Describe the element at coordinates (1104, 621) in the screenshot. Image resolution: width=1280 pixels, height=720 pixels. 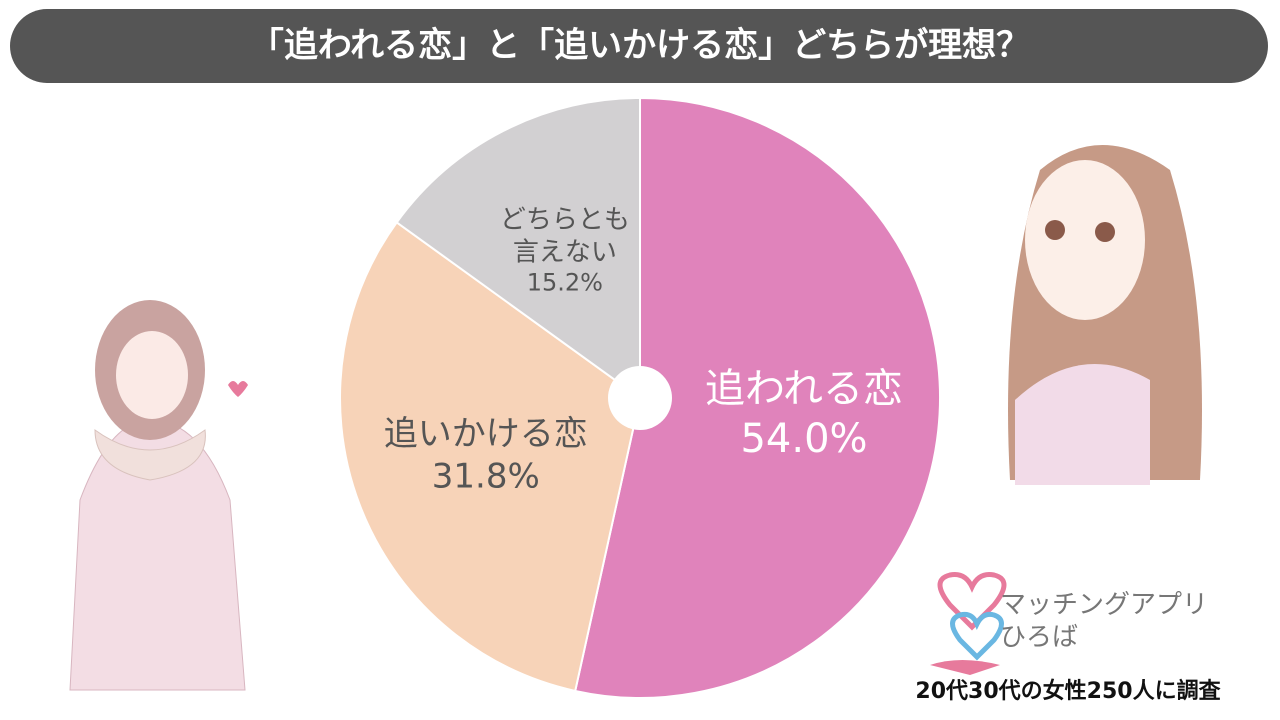
I see `brand-name: マッチングアプリひろば` at that location.